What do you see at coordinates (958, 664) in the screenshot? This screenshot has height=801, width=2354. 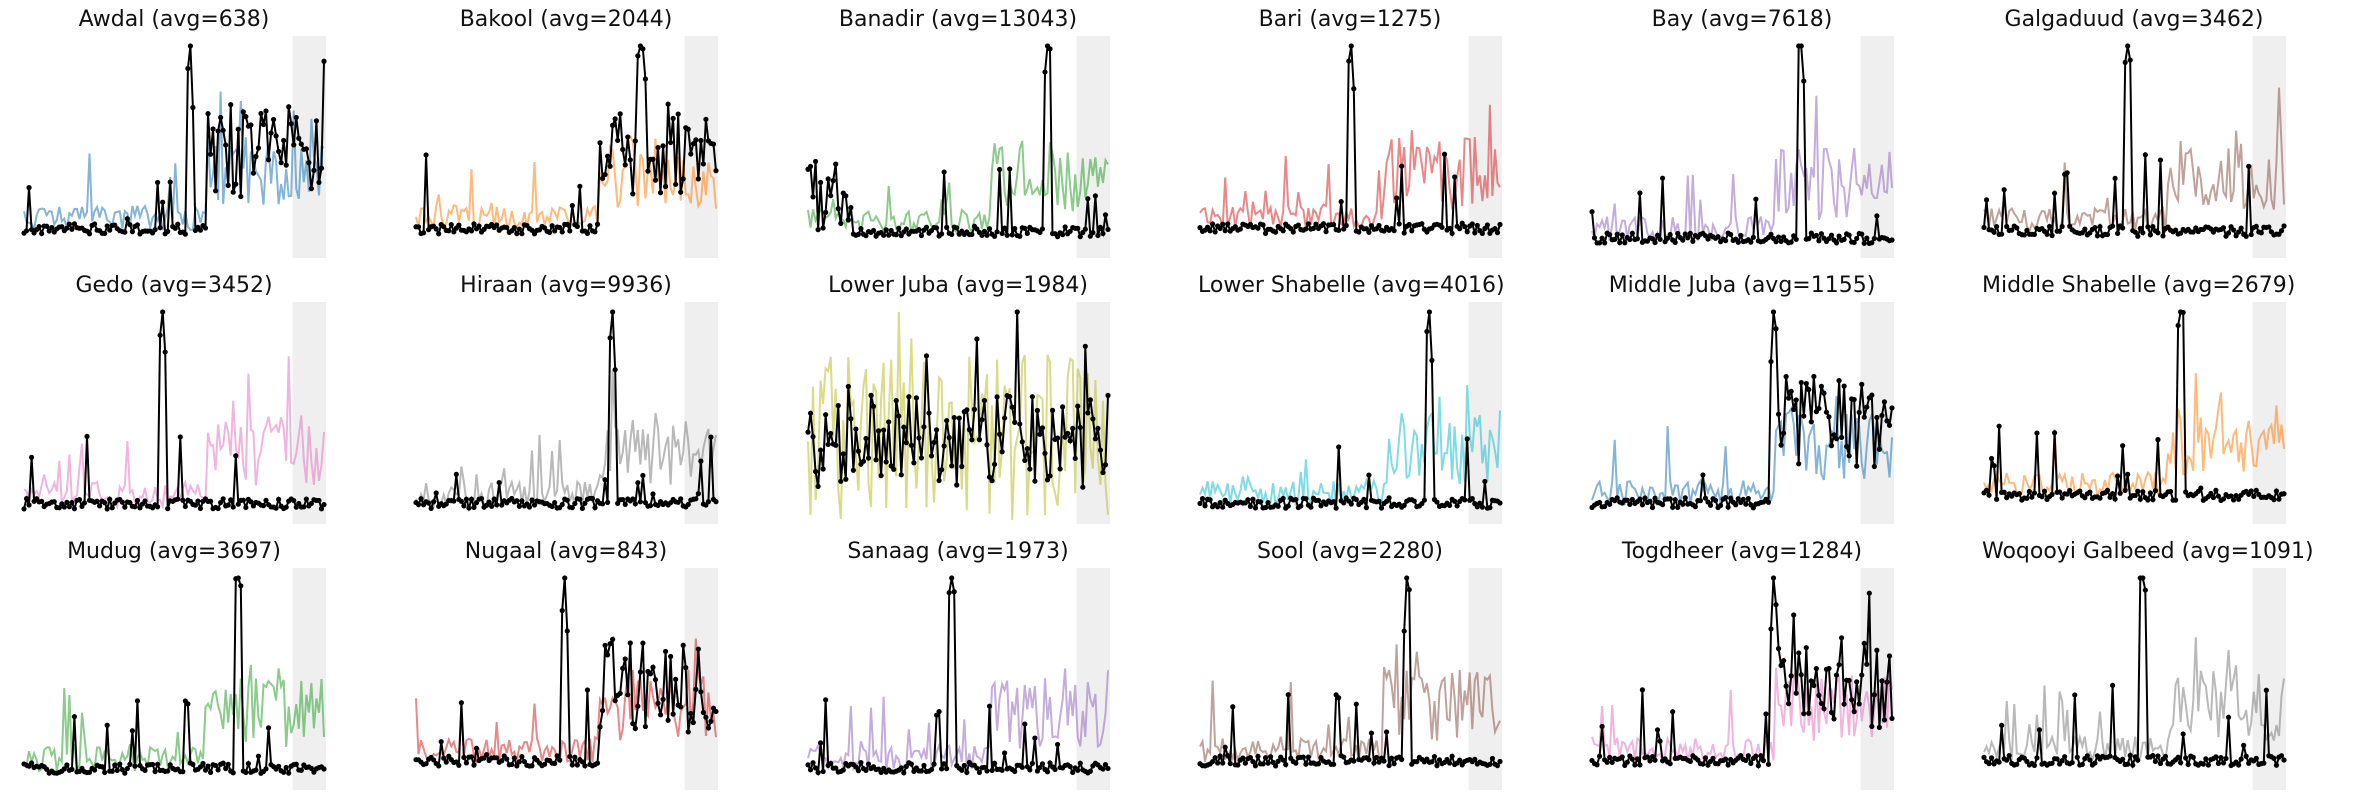 I see `panel-sanaag: Sanaag (avg=1973)` at bounding box center [958, 664].